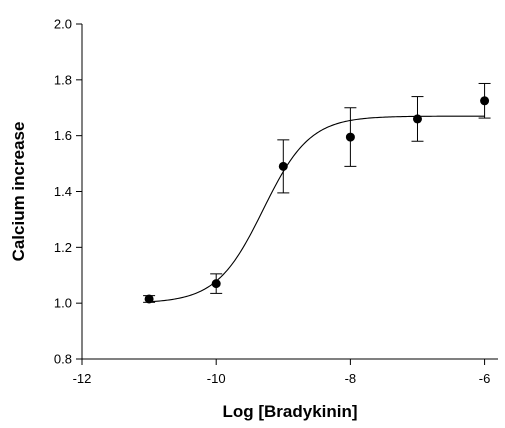  What do you see at coordinates (63, 247) in the screenshot?
I see `y-tick-label: 1.2` at bounding box center [63, 247].